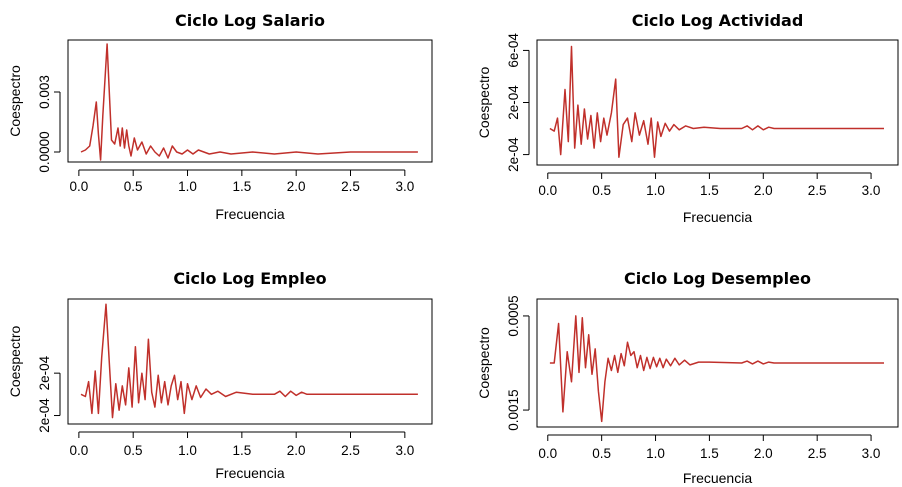 The height and width of the screenshot is (487, 902). Describe the element at coordinates (718, 20) in the screenshot. I see `chart-title: Ciclo Log Actividad` at that location.